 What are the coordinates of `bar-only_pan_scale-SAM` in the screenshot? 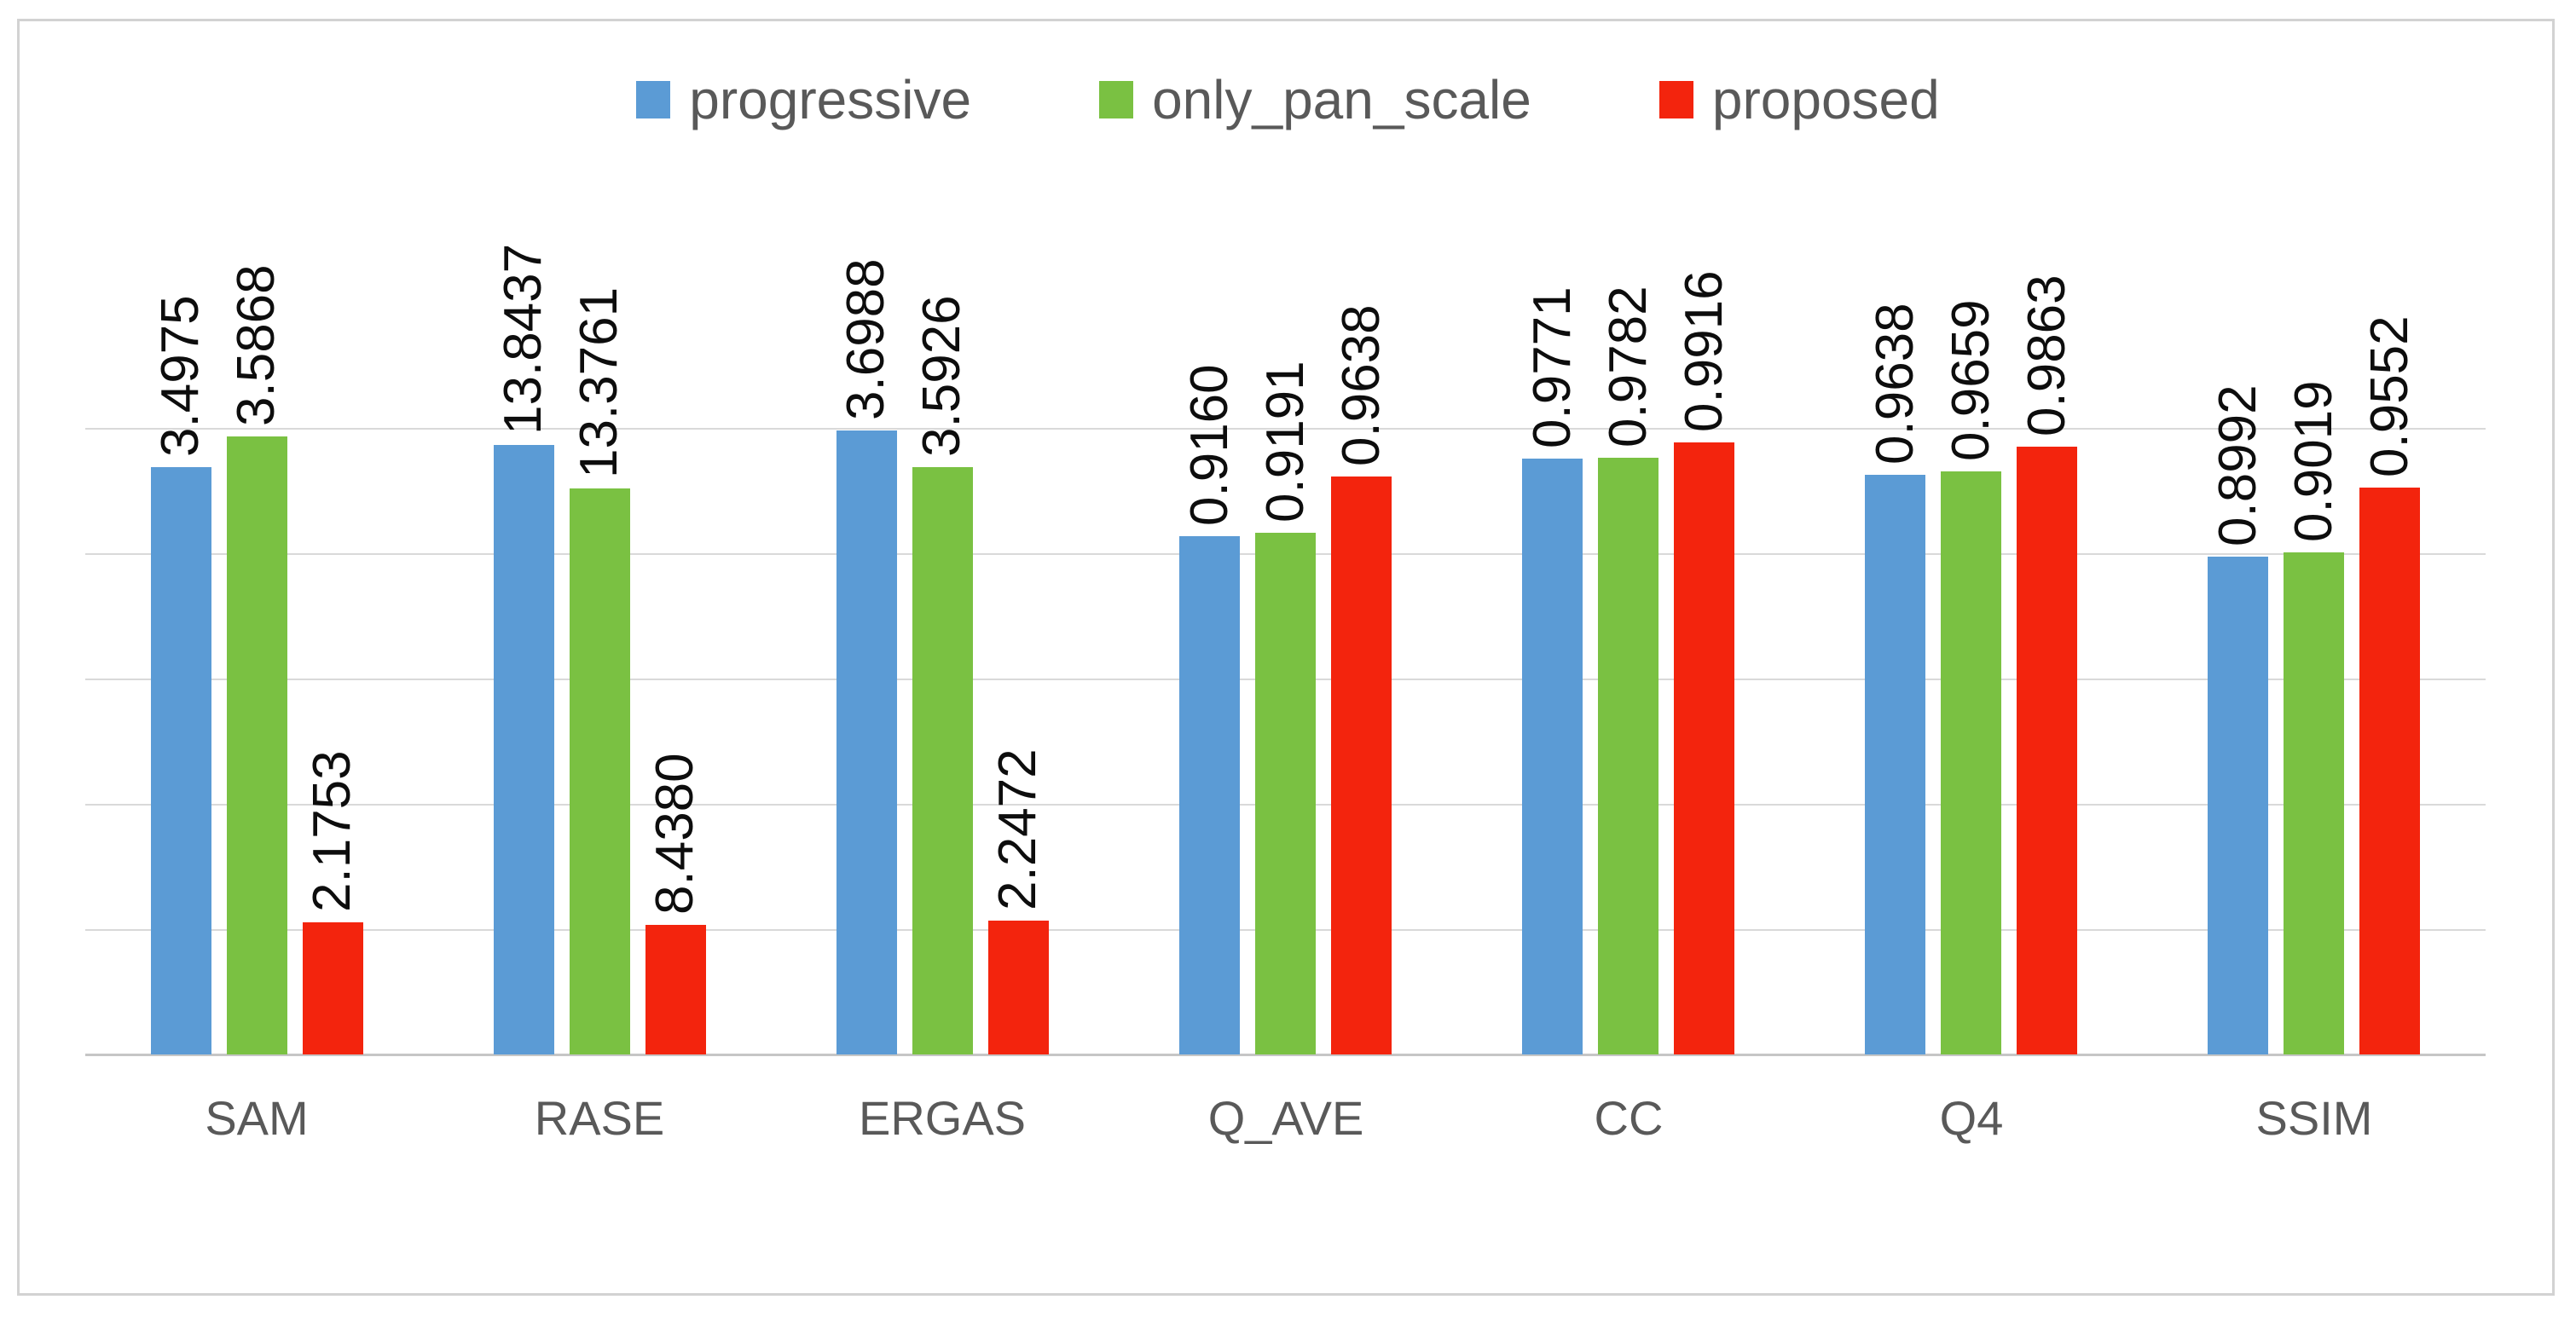 It's located at (257, 745).